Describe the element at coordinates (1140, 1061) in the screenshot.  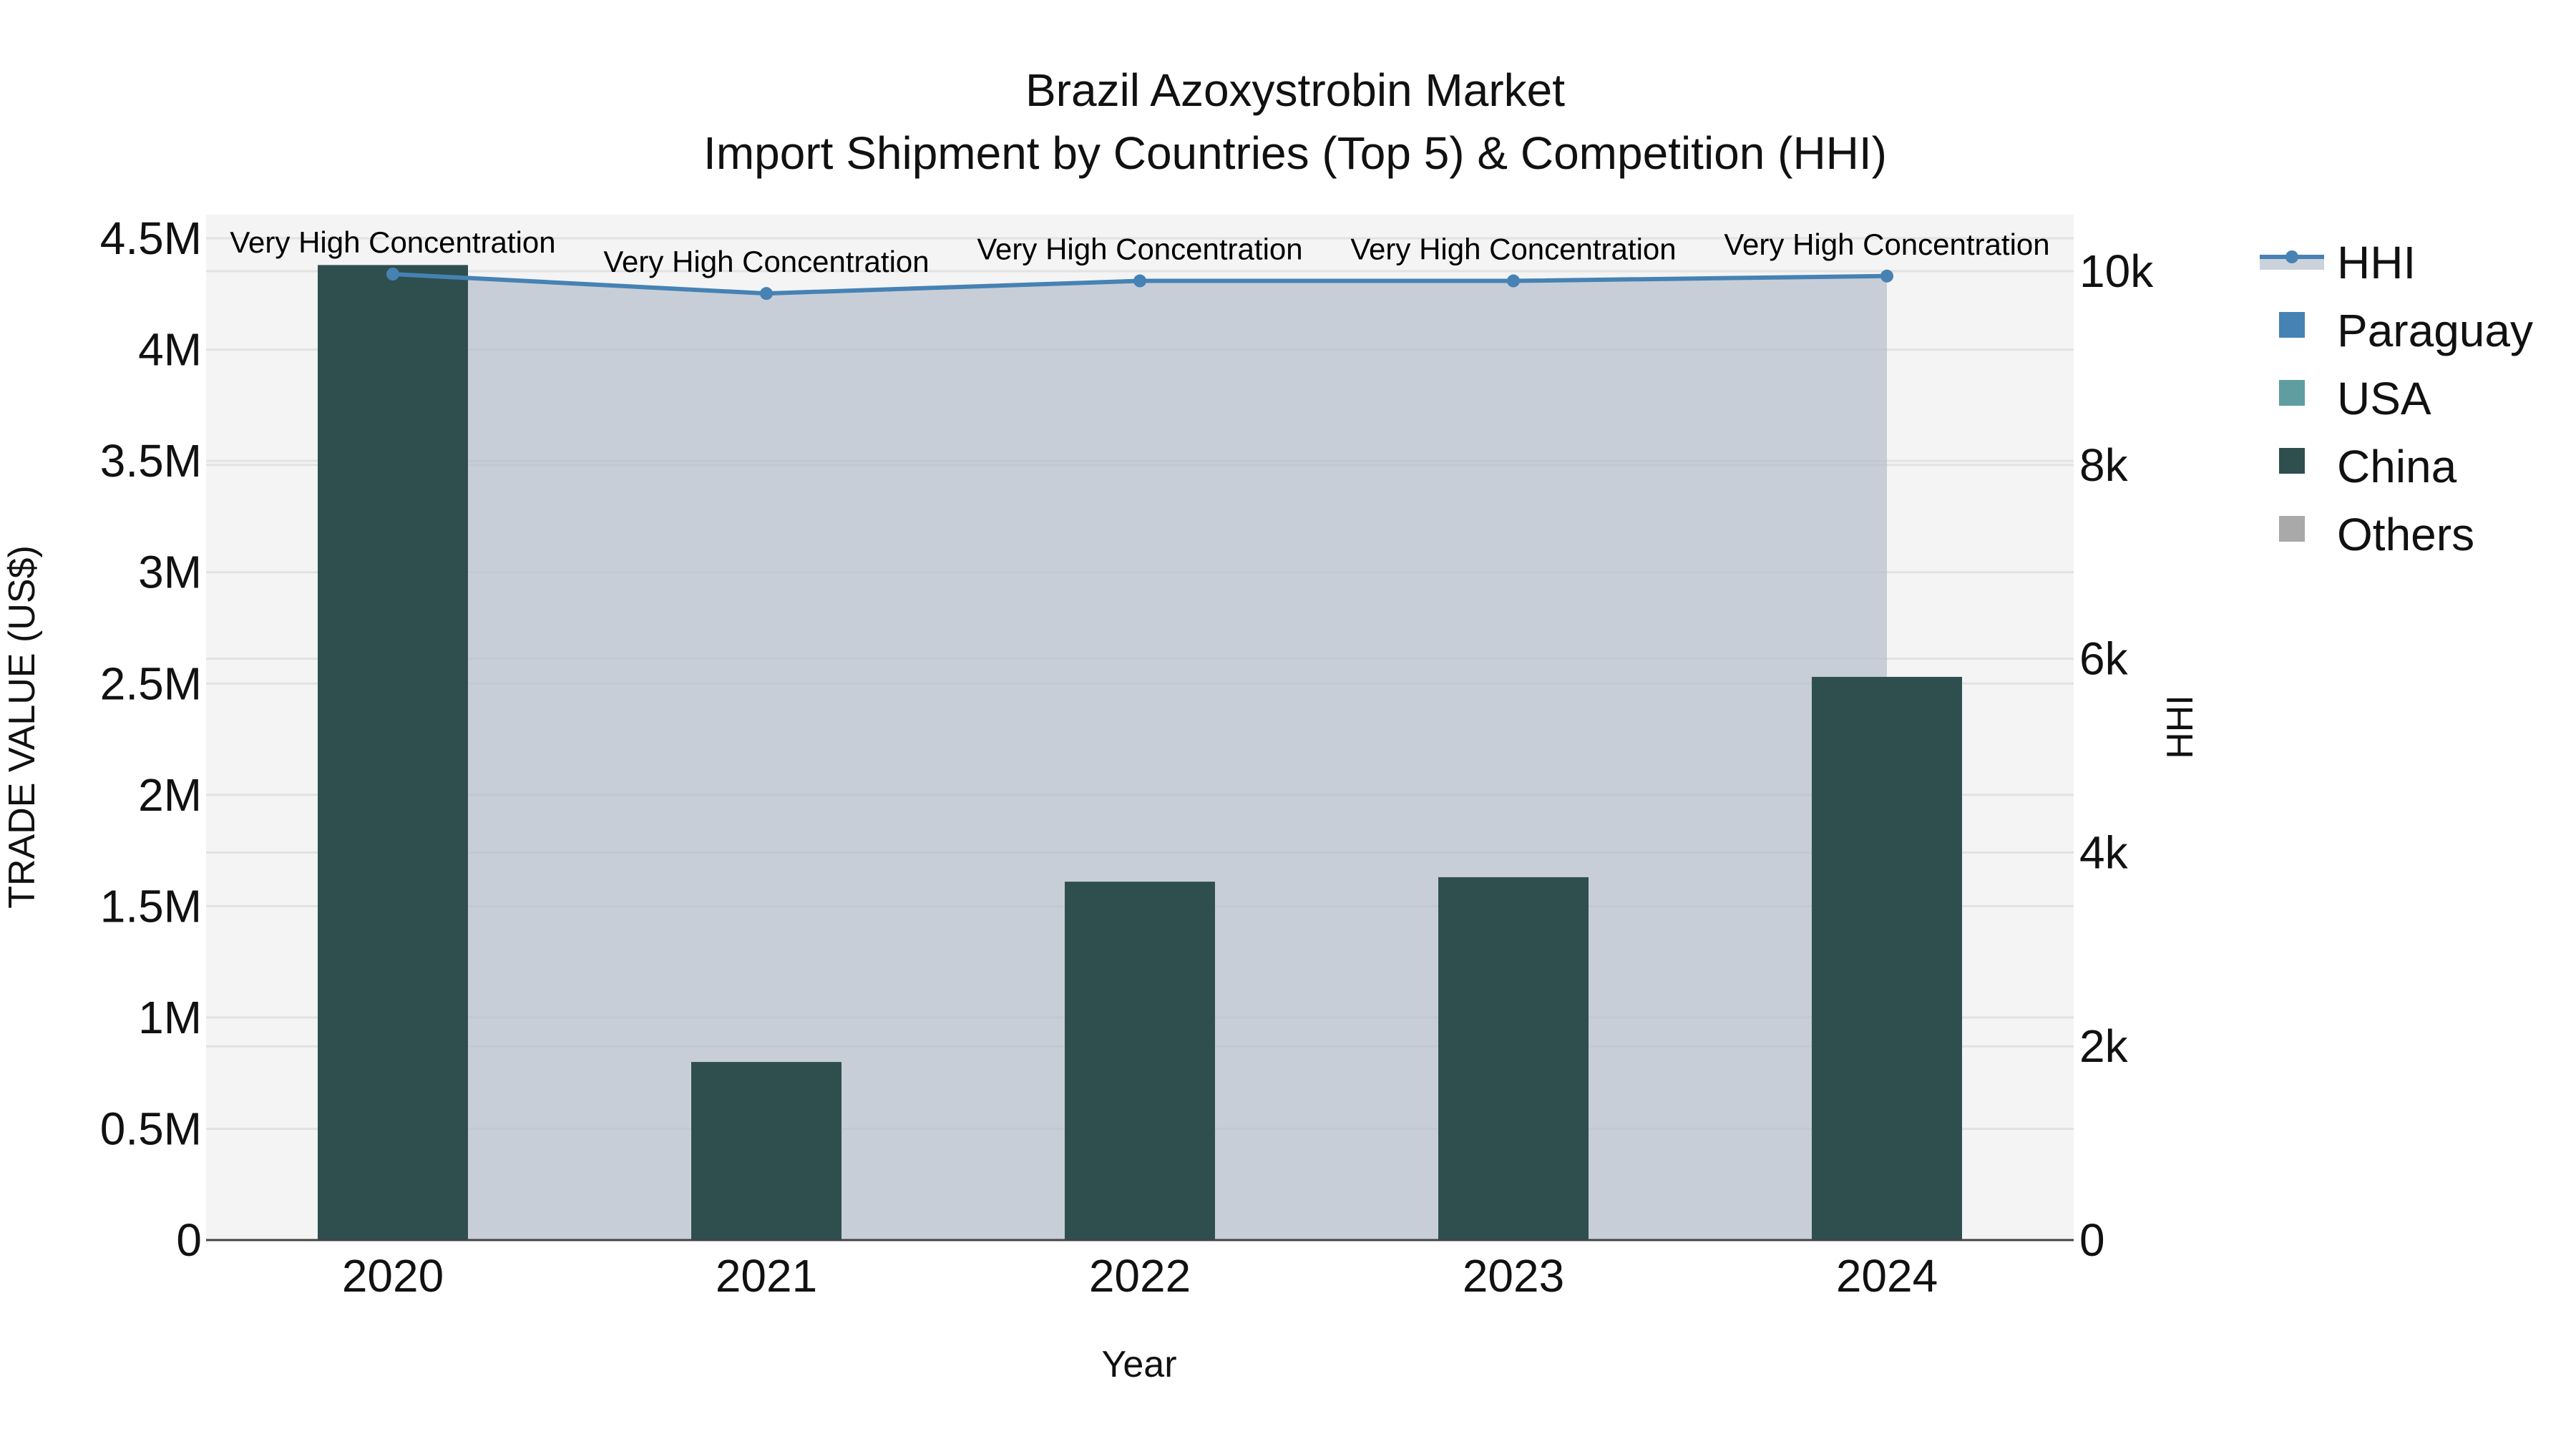
I see `bar-china-2022` at that location.